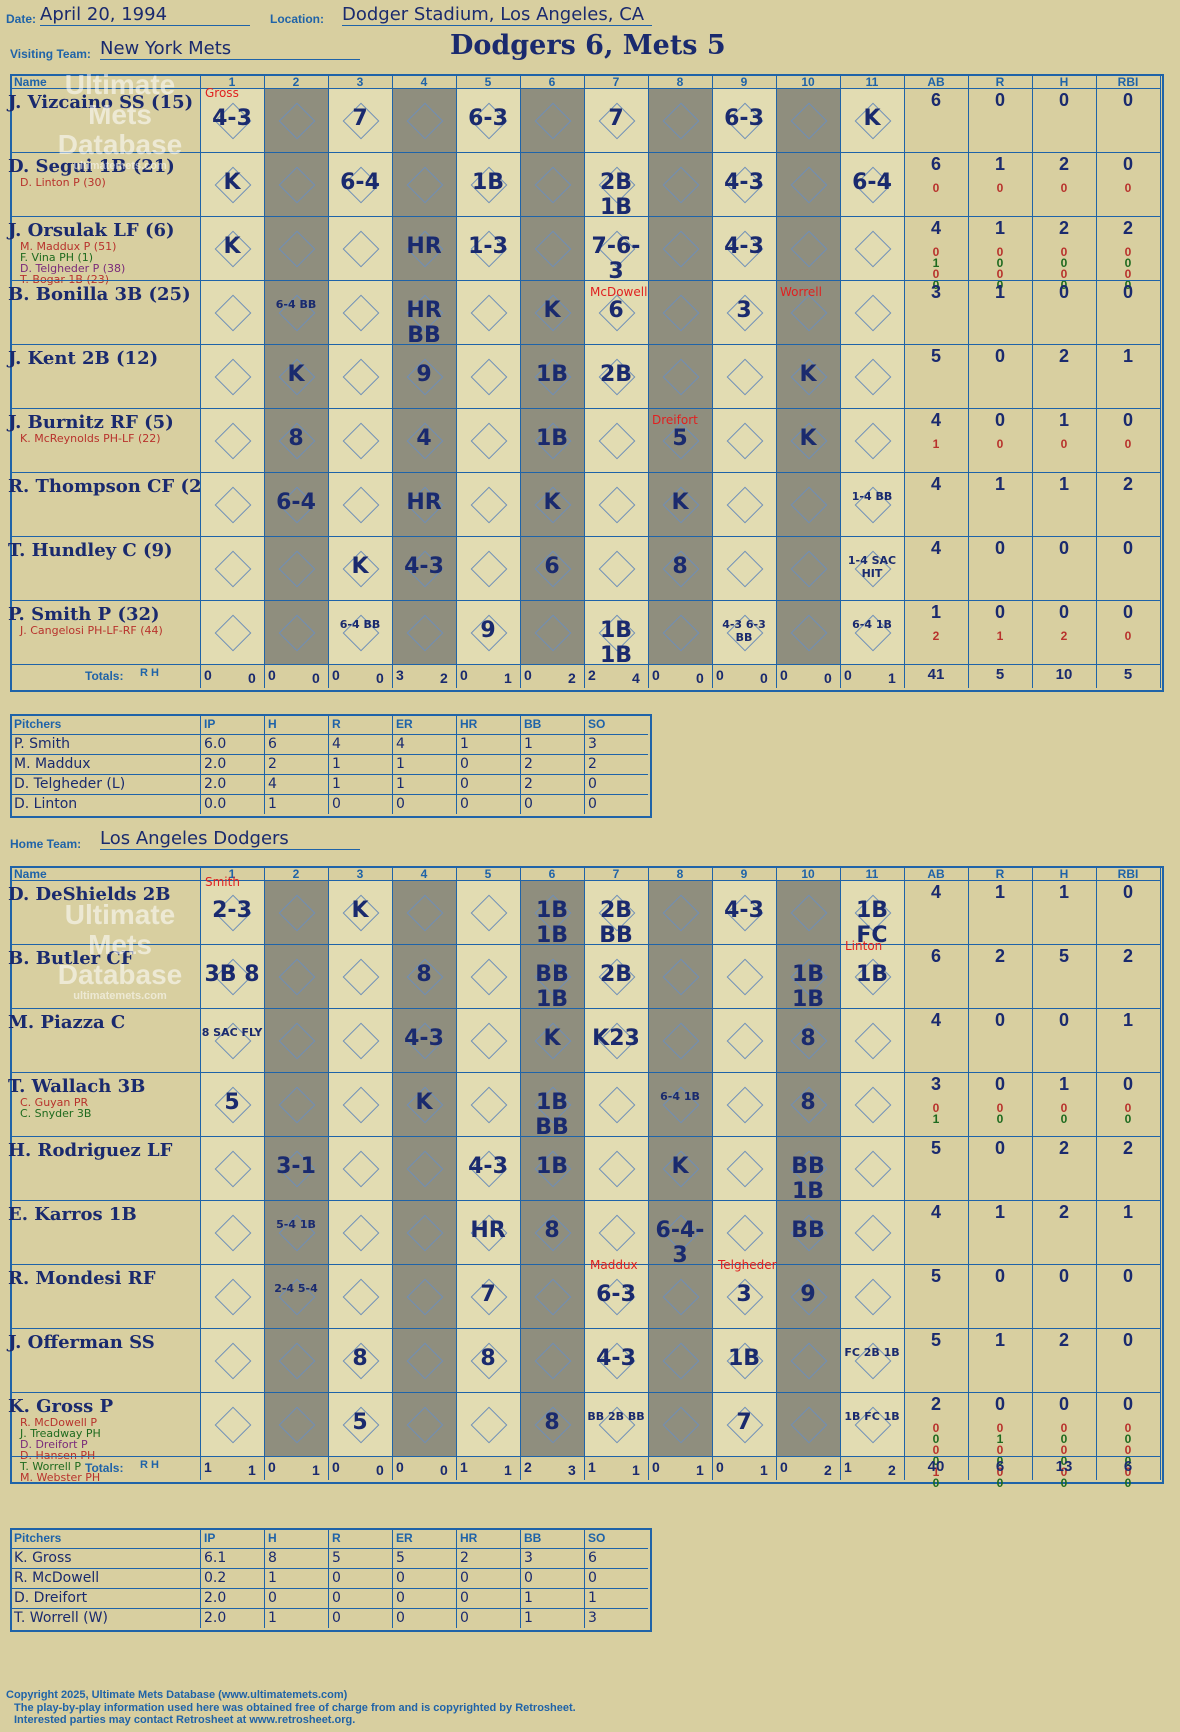 This screenshot has height=1732, width=1180. Describe the element at coordinates (616, 1294) in the screenshot. I see `play-result: 6-3` at that location.